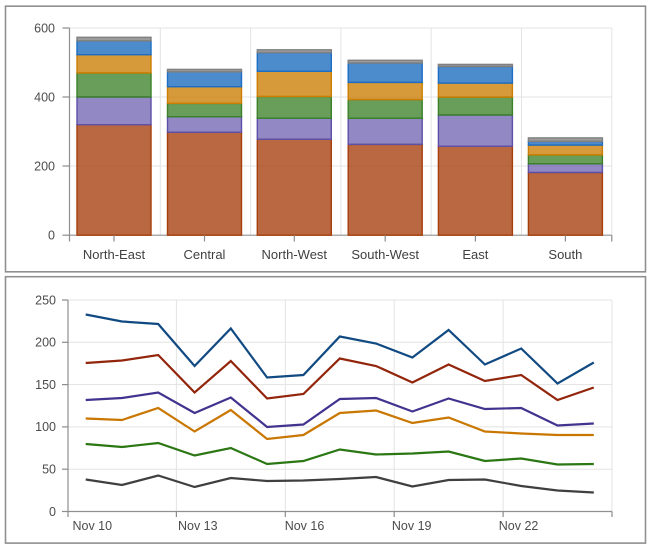  I want to click on svg-text: South-West, so click(385, 254).